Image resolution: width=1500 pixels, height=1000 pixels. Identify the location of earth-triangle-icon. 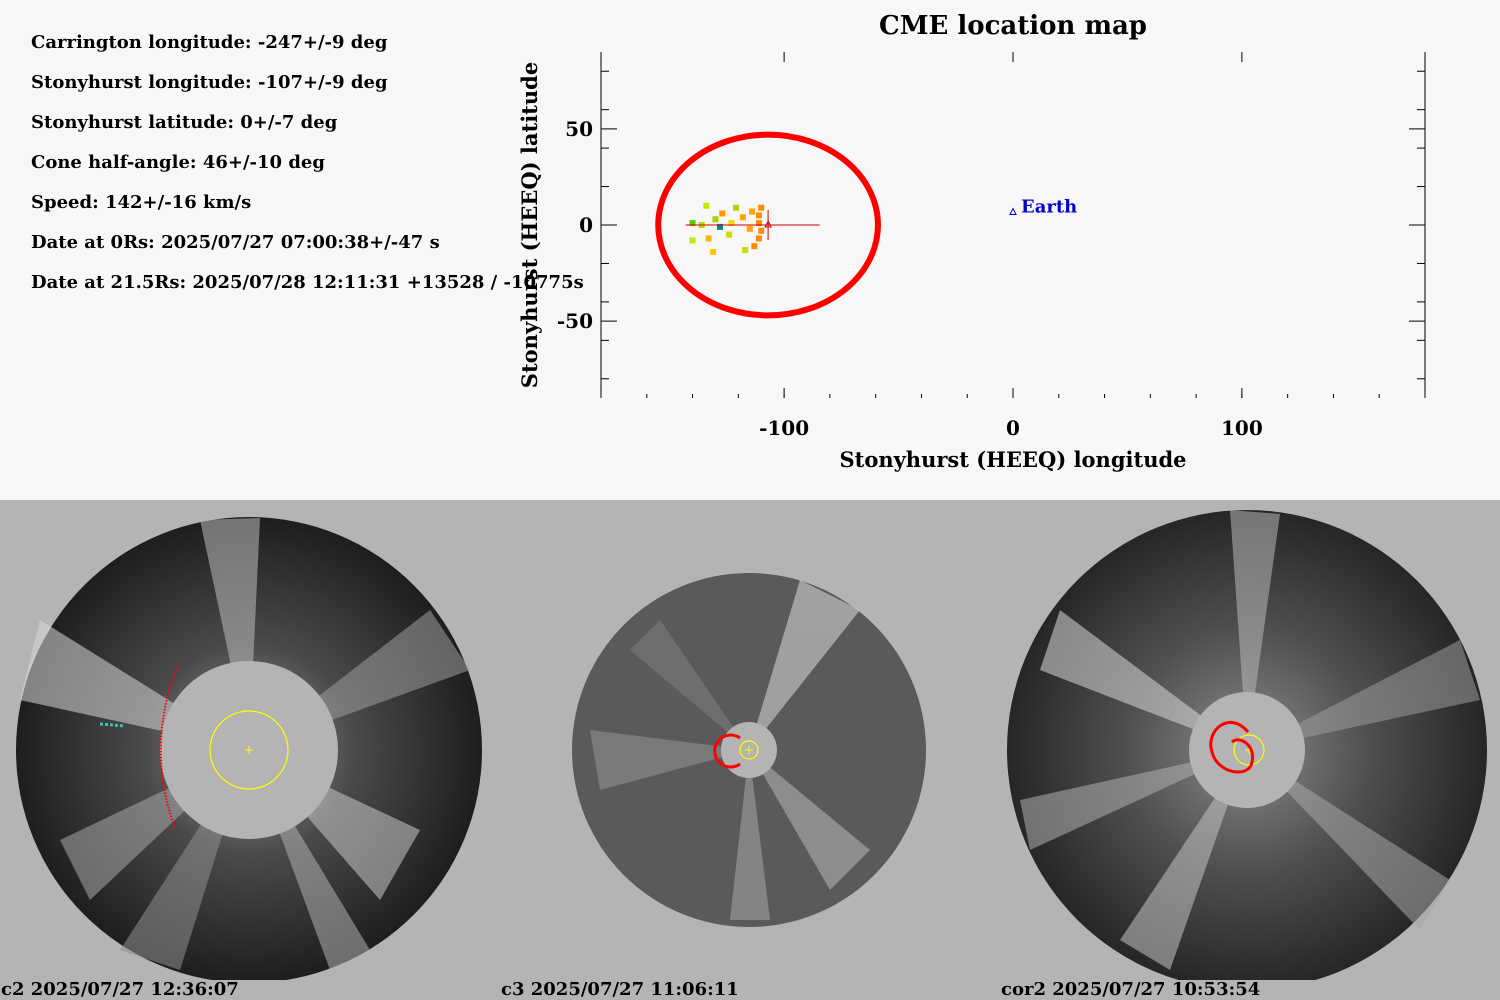
(1013, 211).